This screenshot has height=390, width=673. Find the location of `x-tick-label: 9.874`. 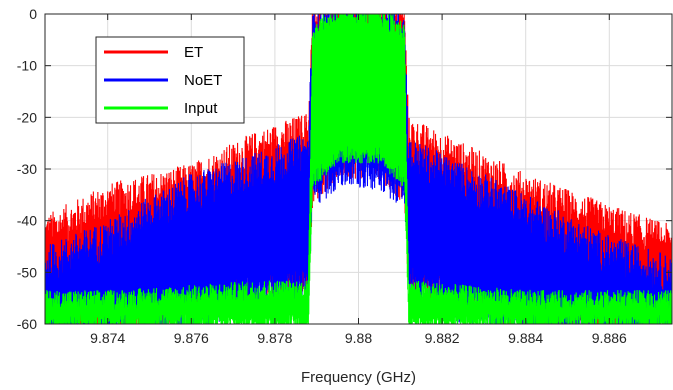

x-tick-label: 9.874 is located at coordinates (107, 338).